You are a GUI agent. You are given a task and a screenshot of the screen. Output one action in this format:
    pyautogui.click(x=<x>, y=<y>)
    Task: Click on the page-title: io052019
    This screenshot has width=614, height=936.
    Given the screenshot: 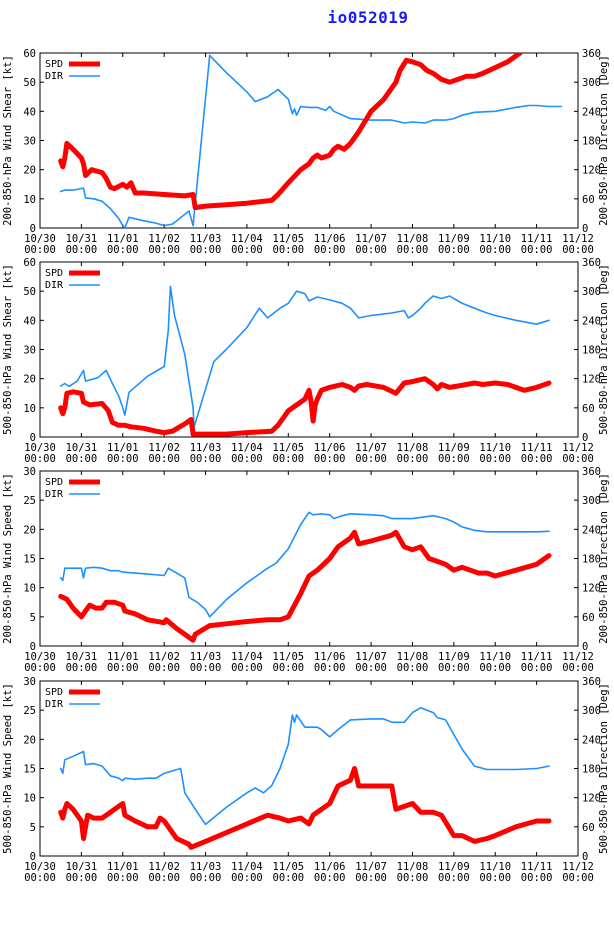 What is the action you would take?
    pyautogui.click(x=368, y=17)
    